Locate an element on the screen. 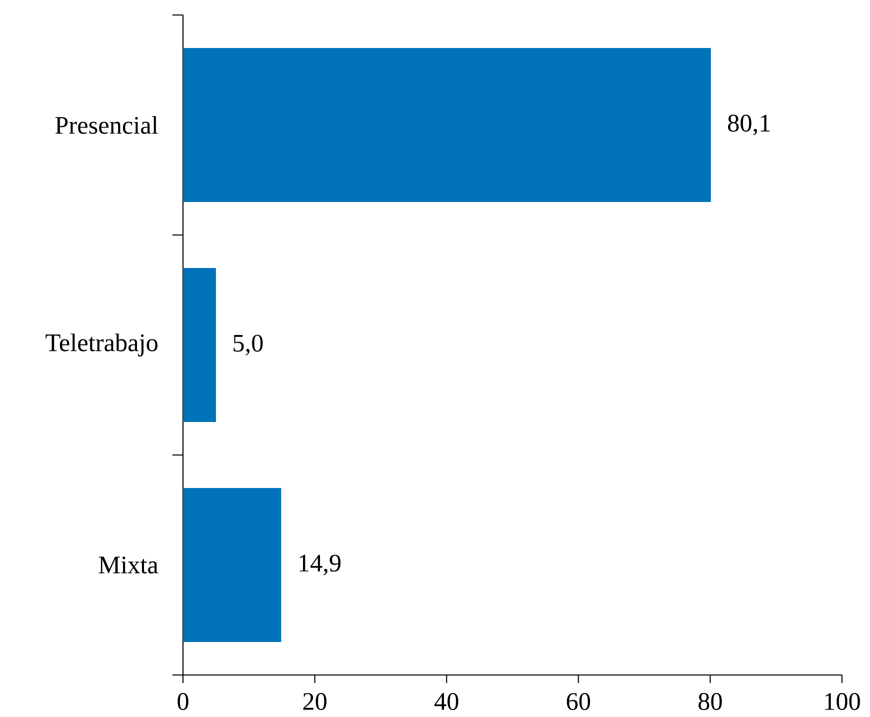 The image size is (870, 717). y-tick-label: Mixta is located at coordinates (128, 565).